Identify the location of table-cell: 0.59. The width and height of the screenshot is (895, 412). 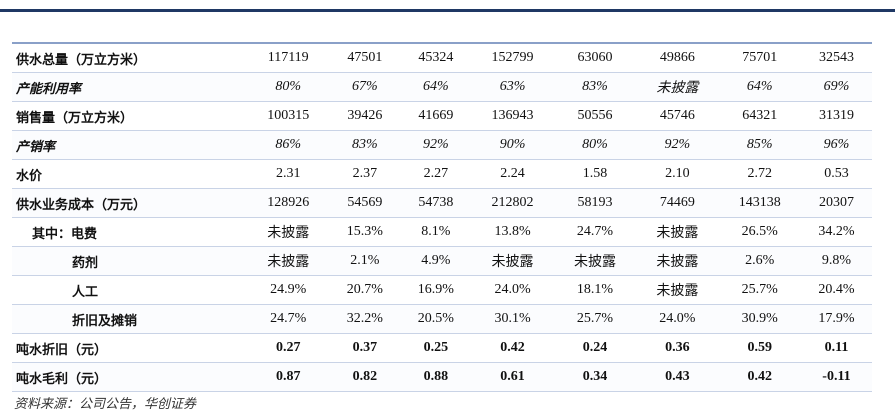
(759, 348).